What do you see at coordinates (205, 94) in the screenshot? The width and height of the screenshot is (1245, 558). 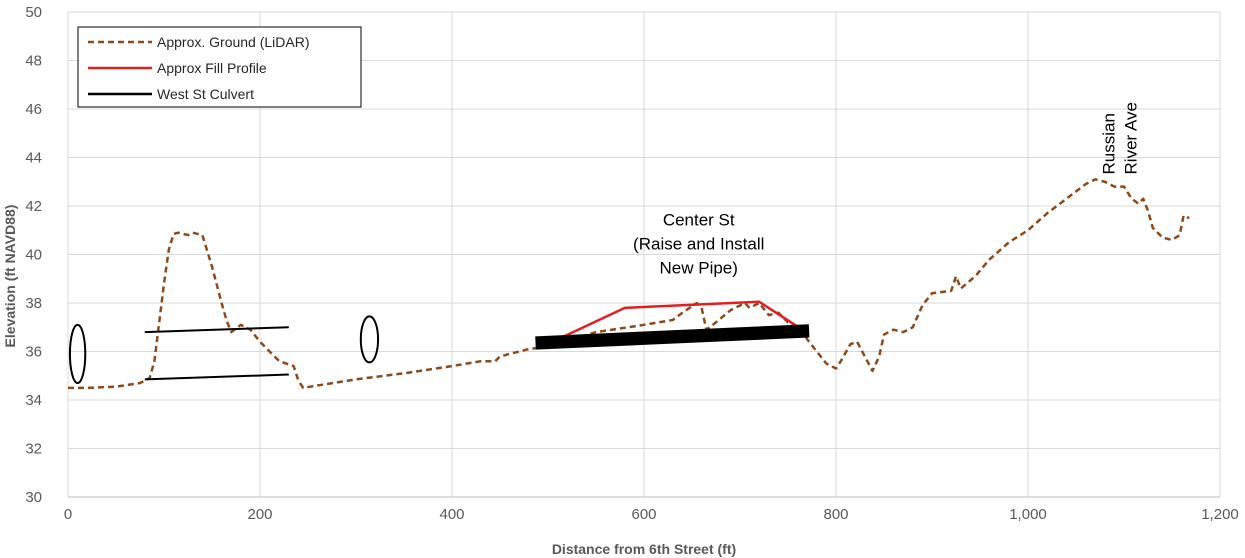 I see `legend-label-culvert: West St Culvert` at bounding box center [205, 94].